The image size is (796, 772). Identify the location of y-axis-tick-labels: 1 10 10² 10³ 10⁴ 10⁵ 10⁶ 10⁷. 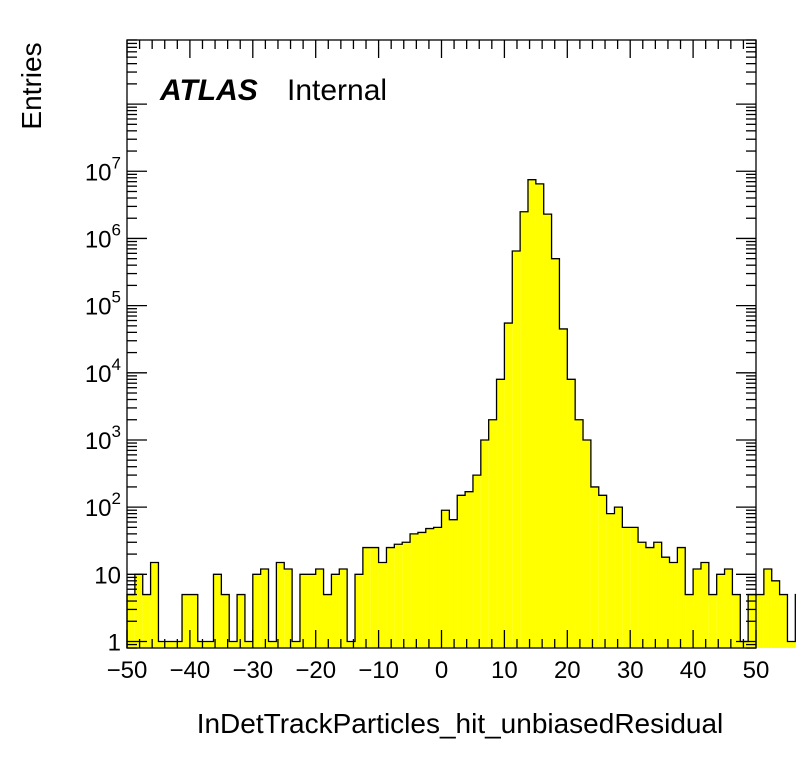
(103, 404).